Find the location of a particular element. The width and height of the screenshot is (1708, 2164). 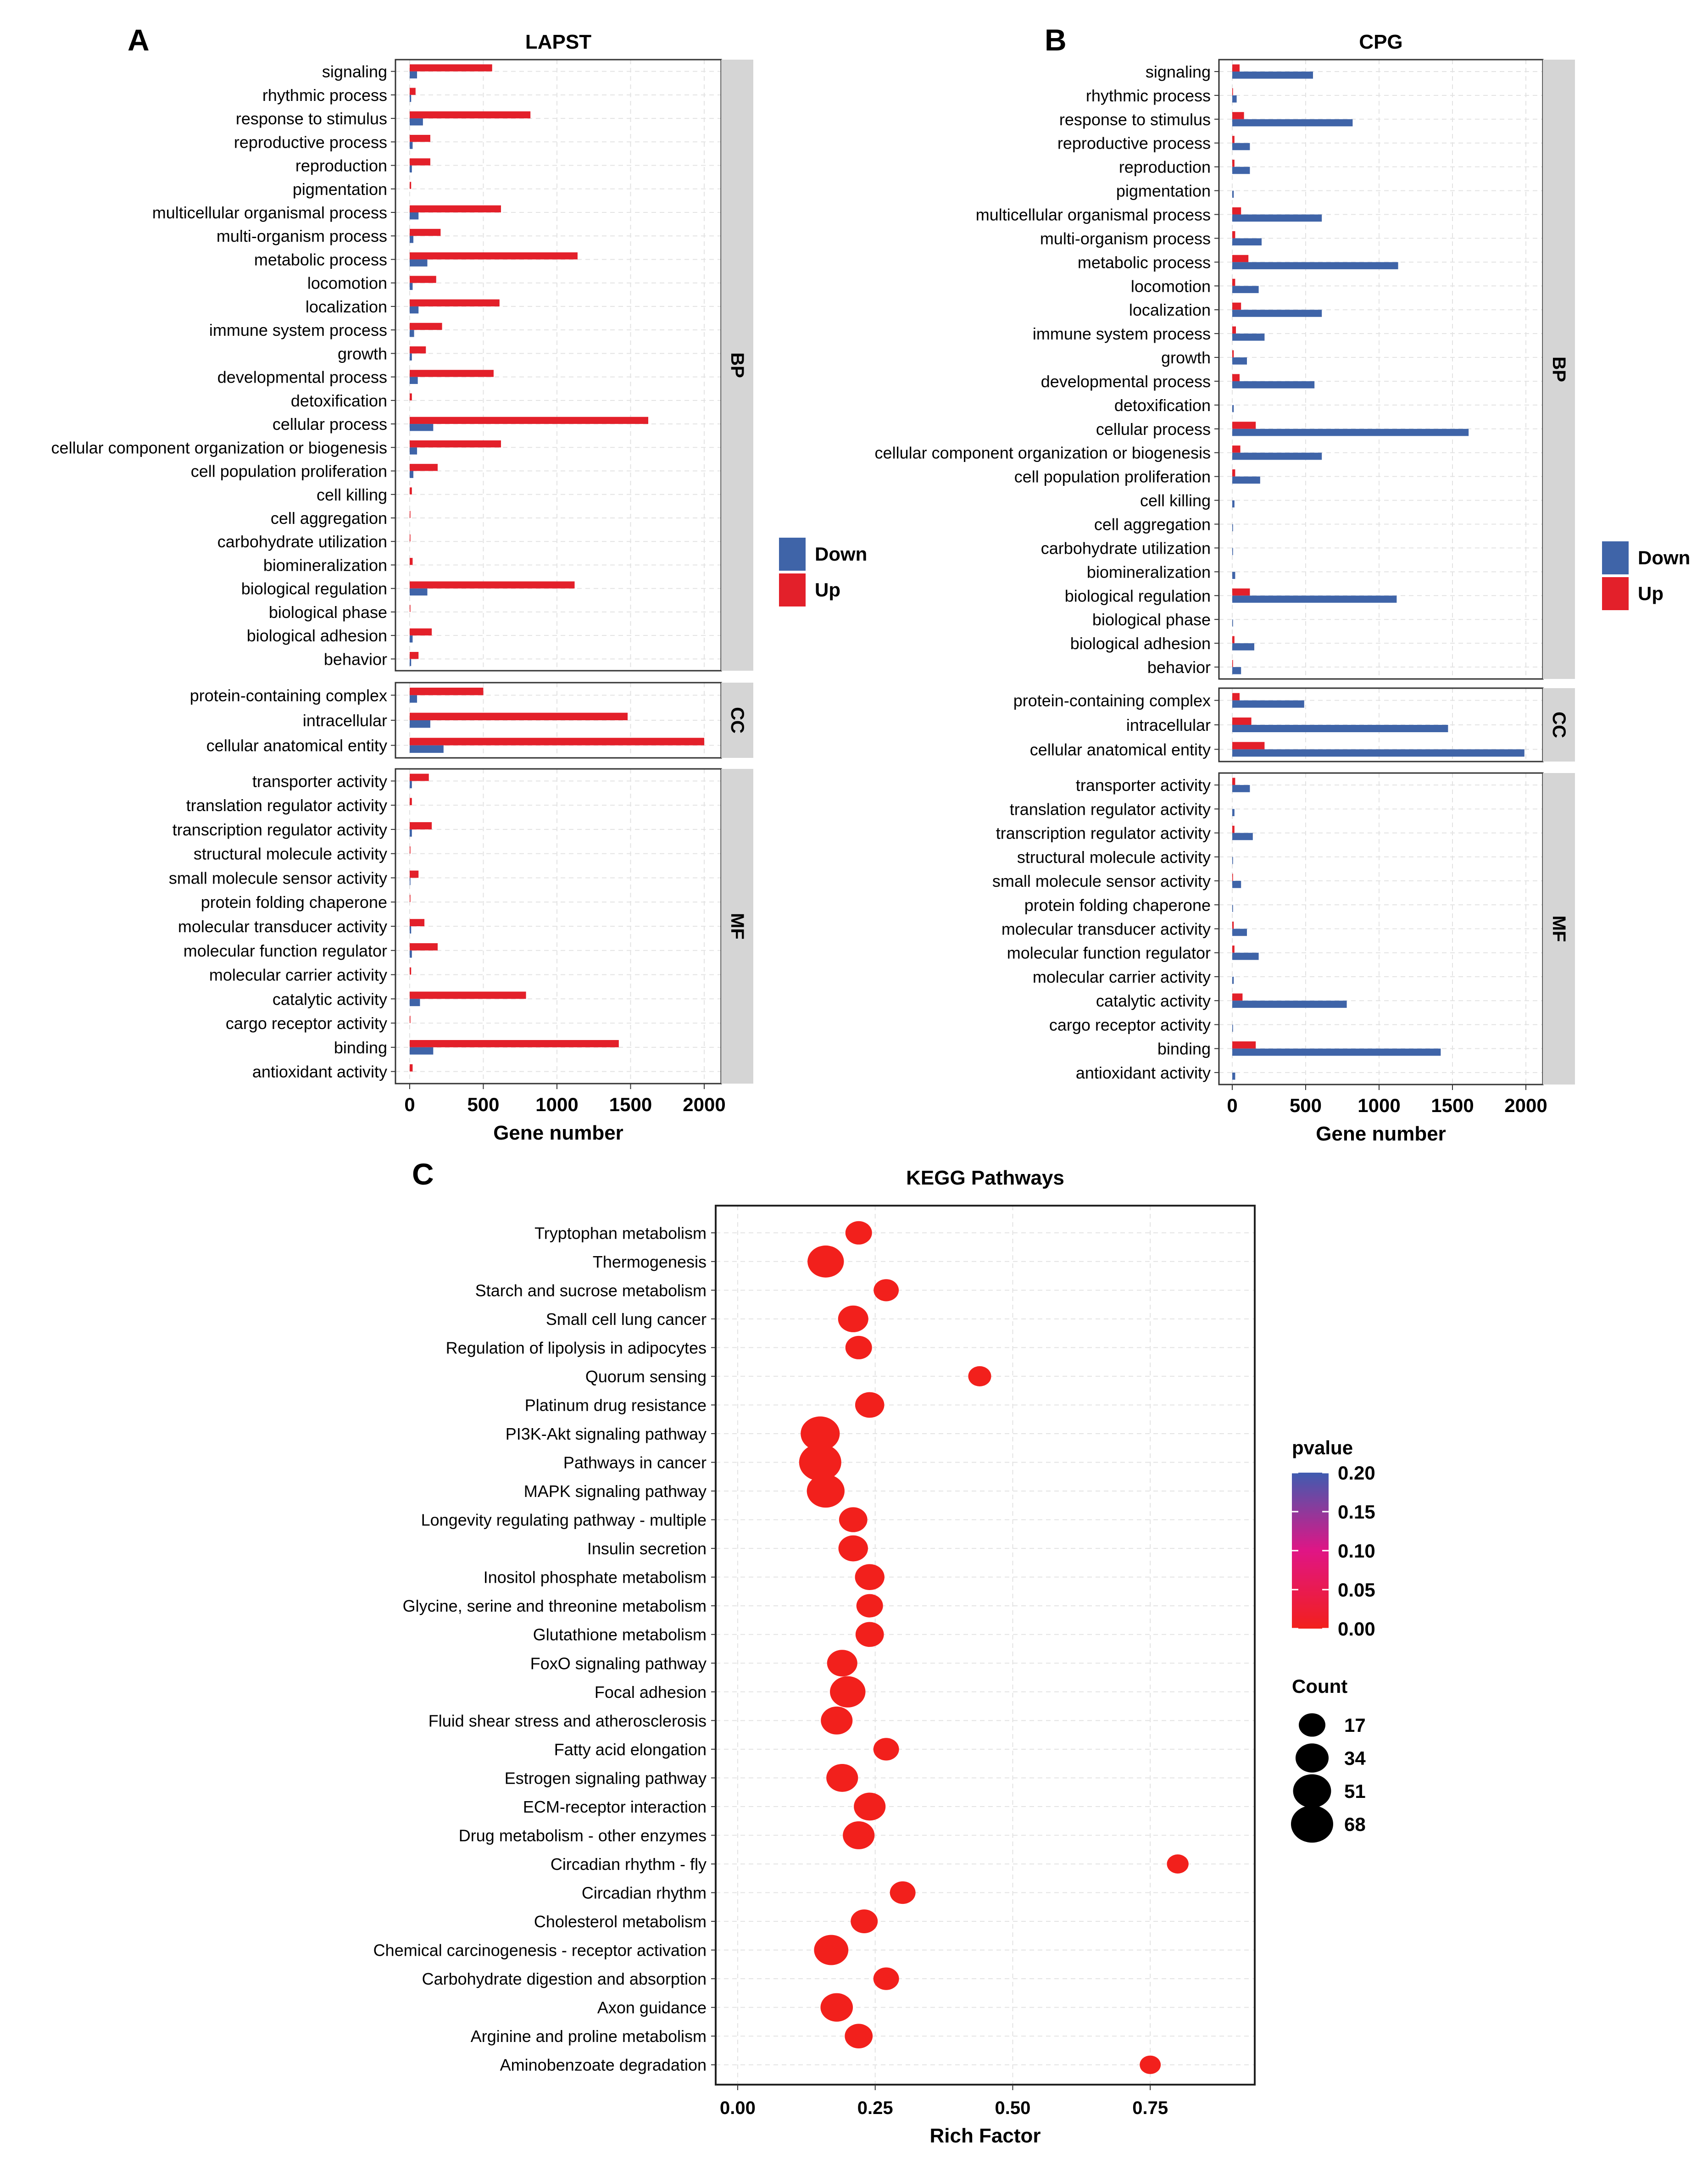

x-tick-label: 2000 is located at coordinates (1525, 1105).